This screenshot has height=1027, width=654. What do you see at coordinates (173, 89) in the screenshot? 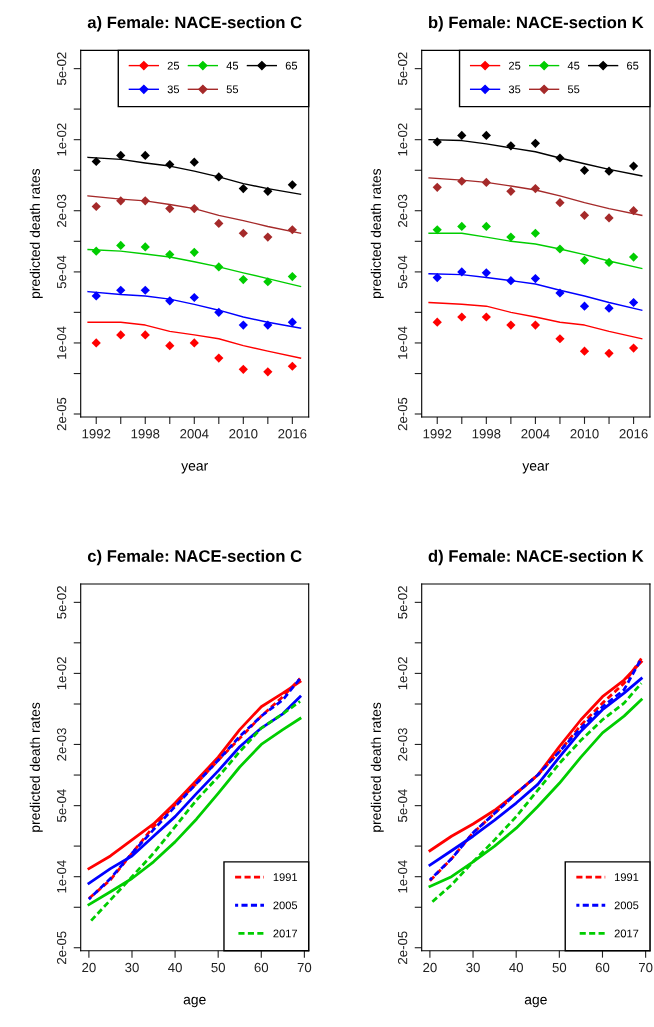
I see `legend-label: 35` at bounding box center [173, 89].